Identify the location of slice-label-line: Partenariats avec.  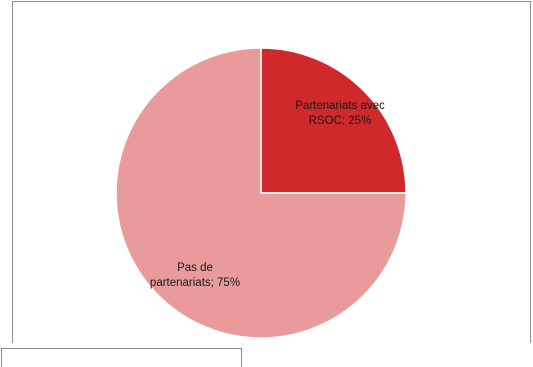
(340, 106).